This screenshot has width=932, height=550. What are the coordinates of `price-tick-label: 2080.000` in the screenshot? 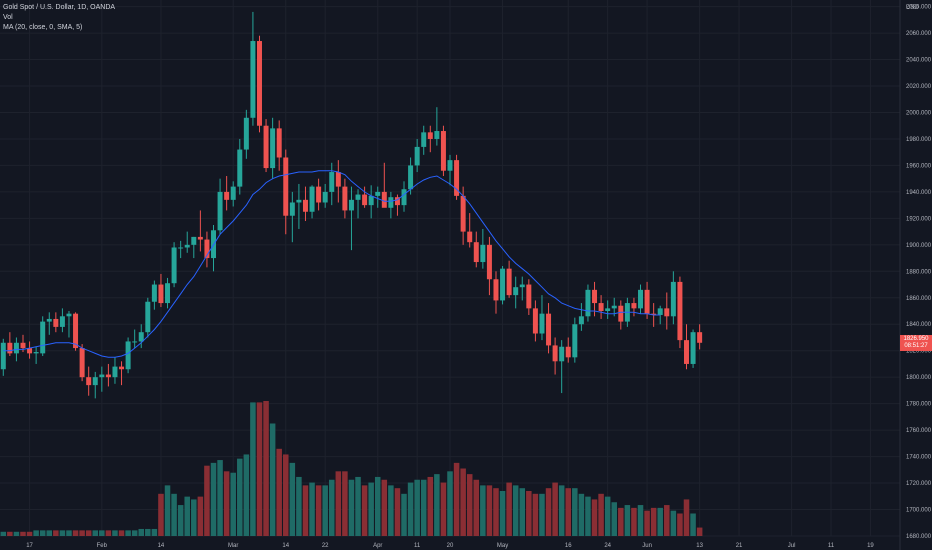 It's located at (919, 8).